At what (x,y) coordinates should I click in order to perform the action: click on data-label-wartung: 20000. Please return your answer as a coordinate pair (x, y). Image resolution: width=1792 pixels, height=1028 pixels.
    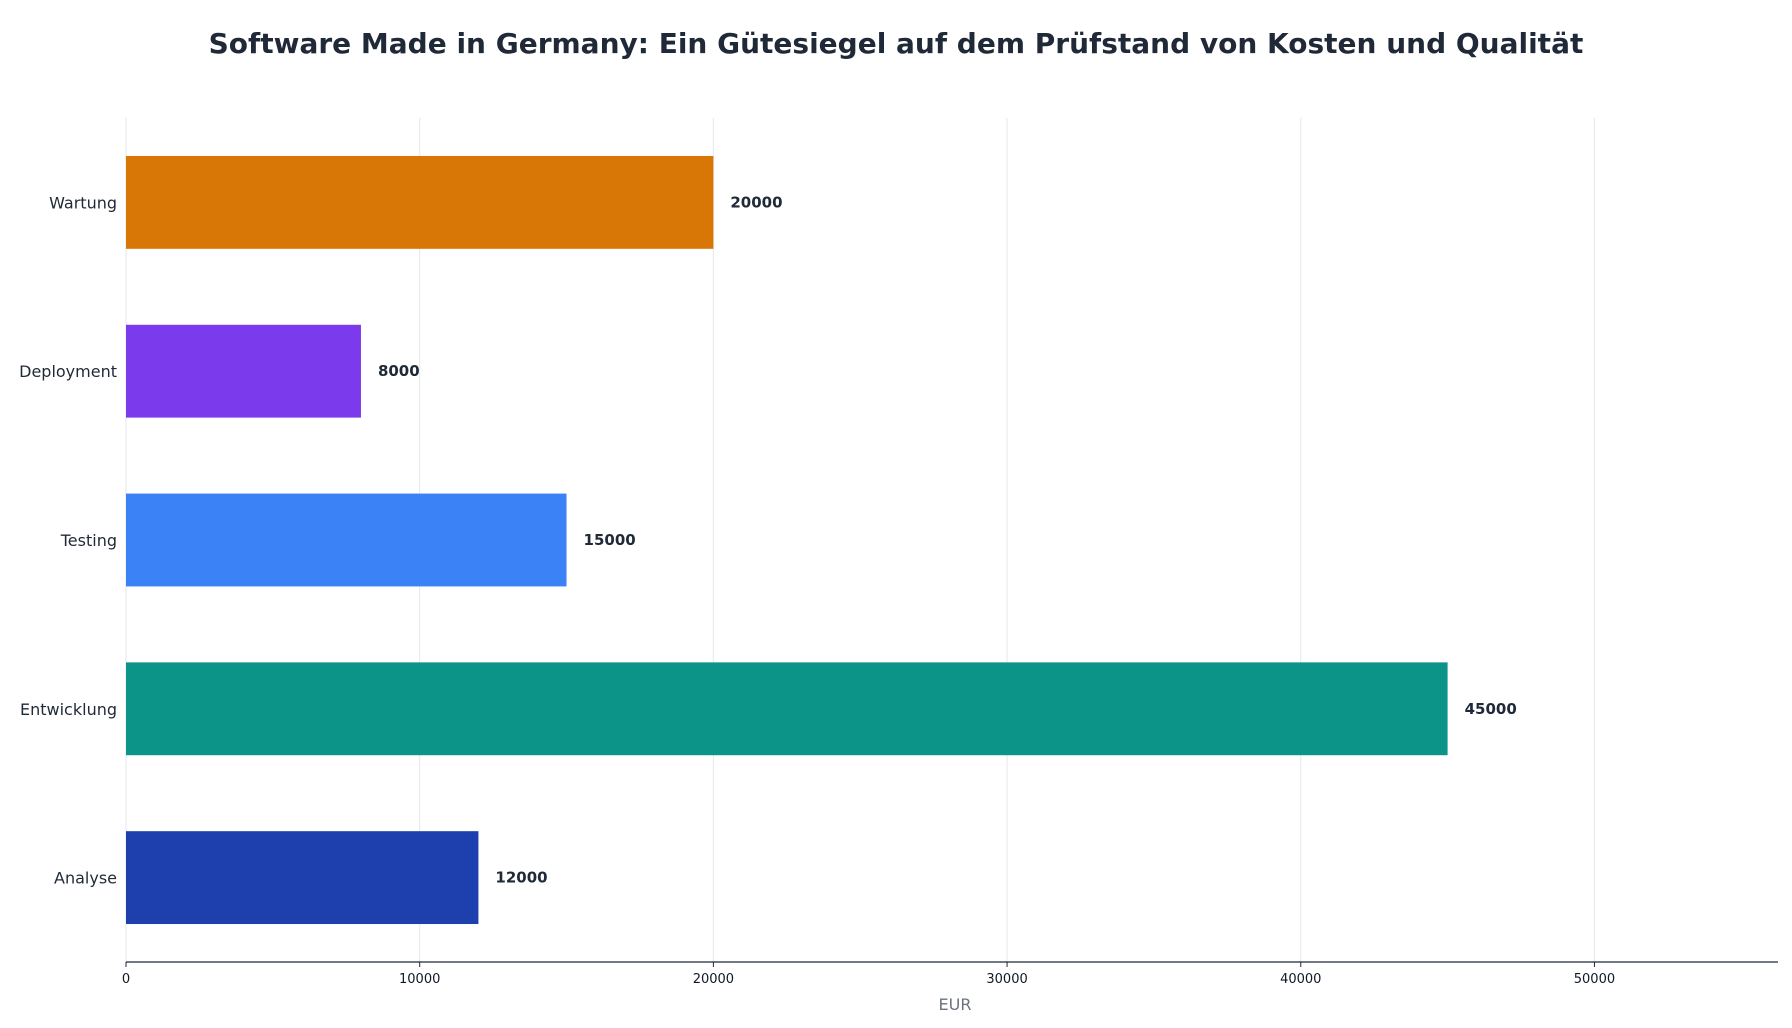
    Looking at the image, I should click on (756, 202).